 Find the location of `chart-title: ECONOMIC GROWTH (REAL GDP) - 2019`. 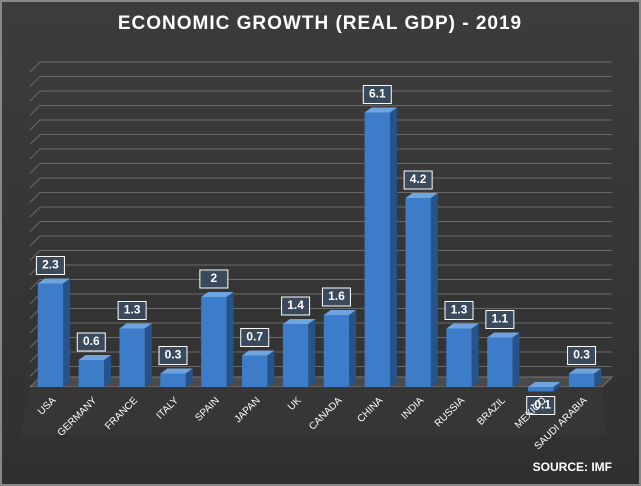

chart-title: ECONOMIC GROWTH (REAL GDP) - 2019 is located at coordinates (320, 23).